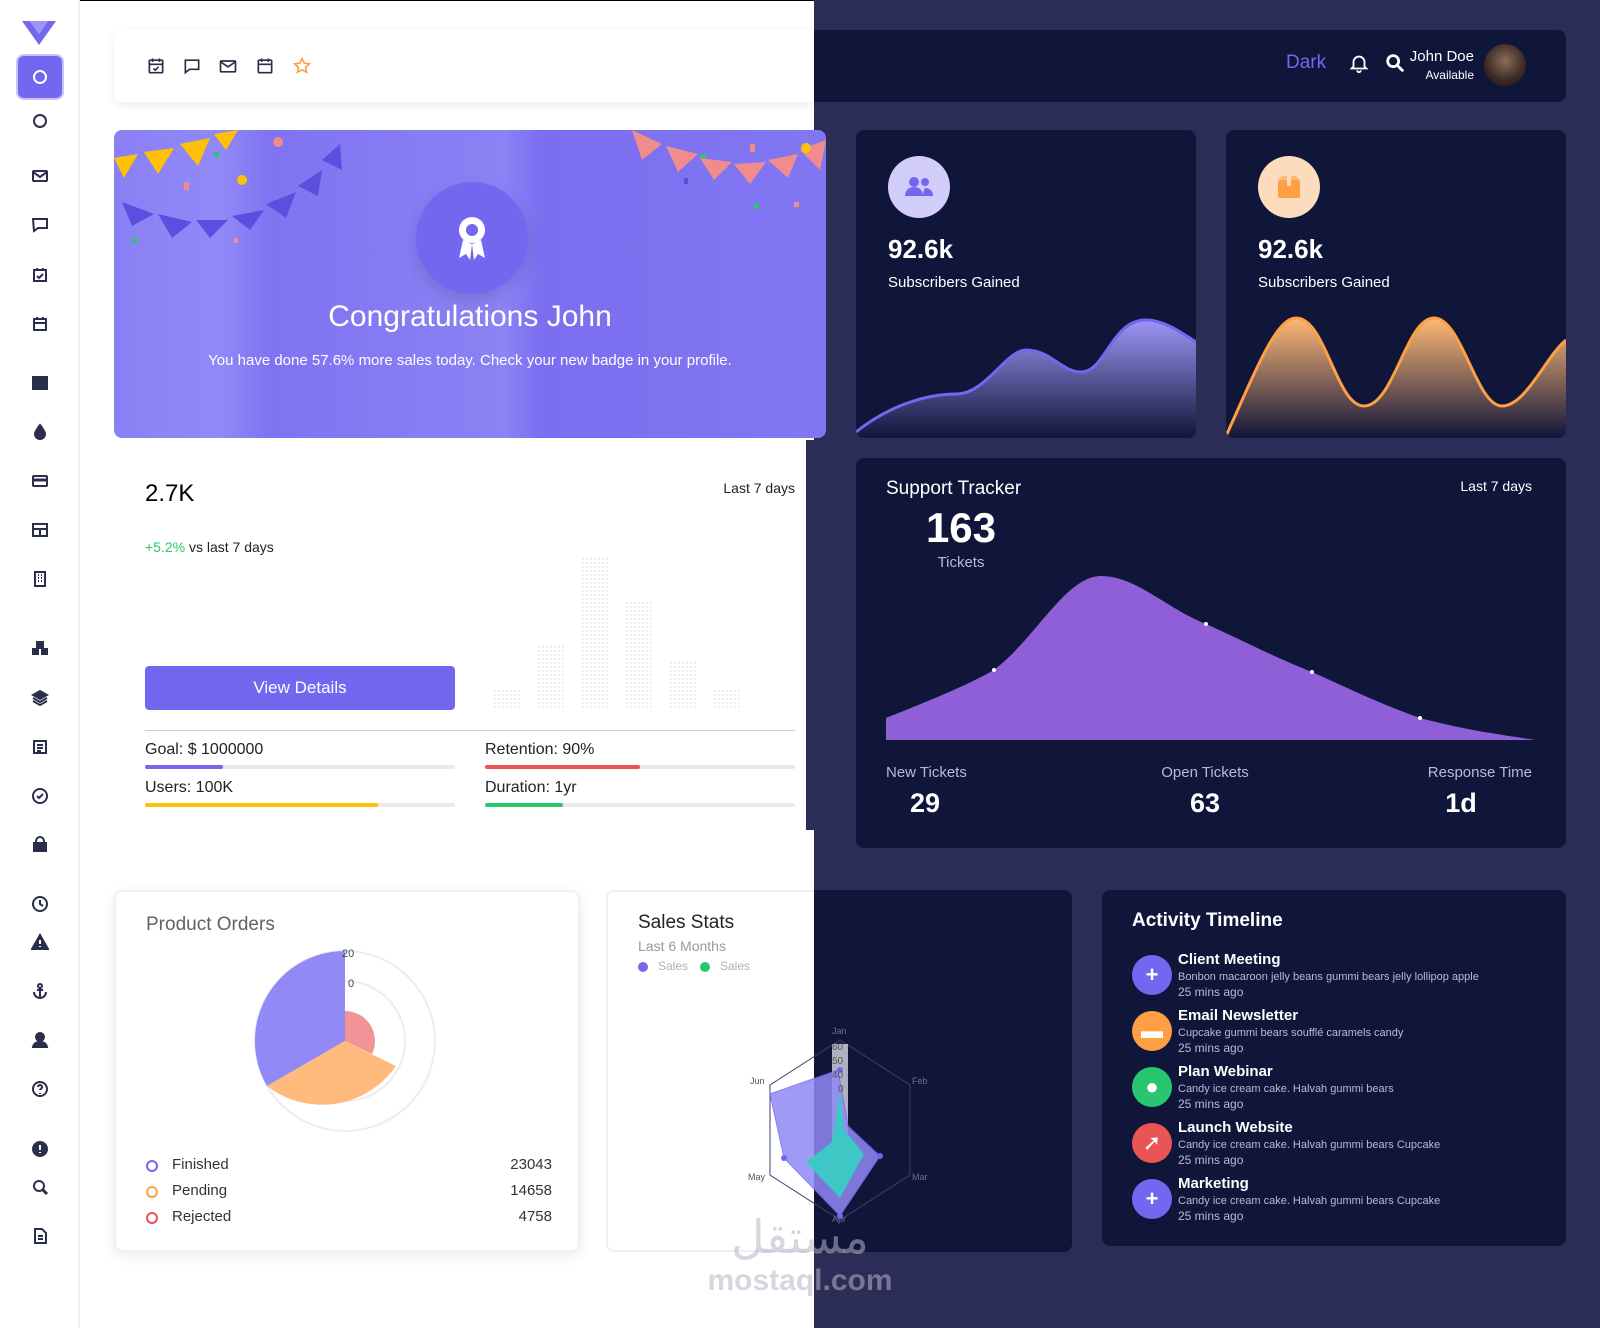  I want to click on users-label: Users: 100K, so click(189, 787).